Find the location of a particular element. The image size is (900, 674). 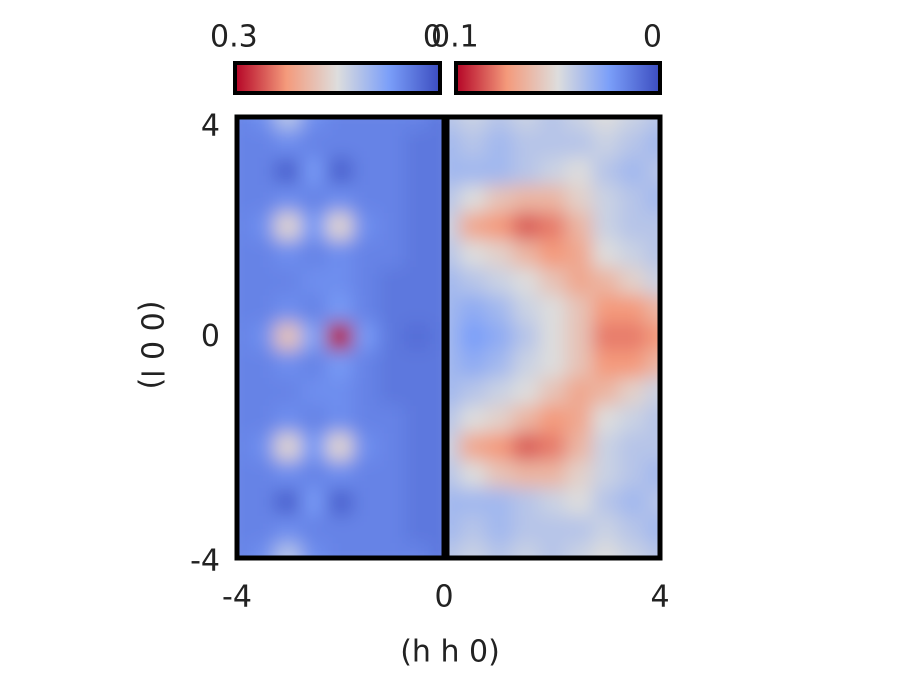

colorbar-tick-label: 0.1 is located at coordinates (455, 37).